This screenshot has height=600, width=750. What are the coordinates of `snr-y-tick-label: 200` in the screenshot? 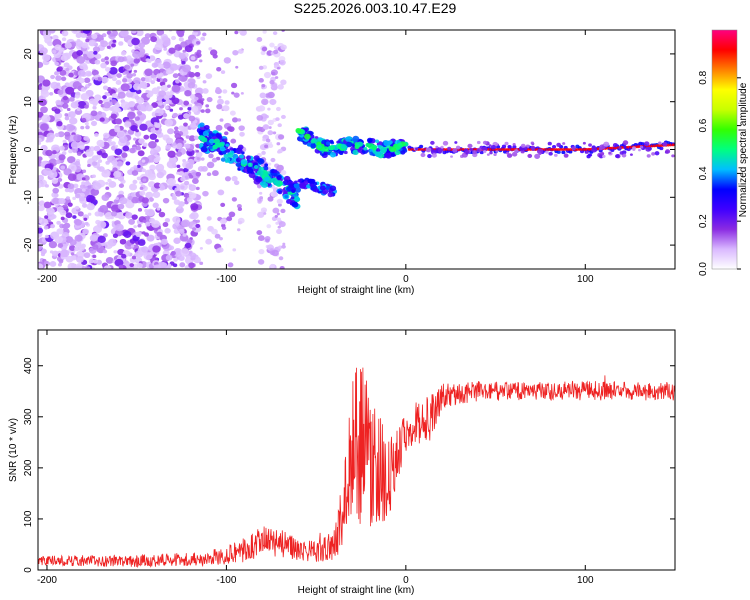 It's located at (28, 467).